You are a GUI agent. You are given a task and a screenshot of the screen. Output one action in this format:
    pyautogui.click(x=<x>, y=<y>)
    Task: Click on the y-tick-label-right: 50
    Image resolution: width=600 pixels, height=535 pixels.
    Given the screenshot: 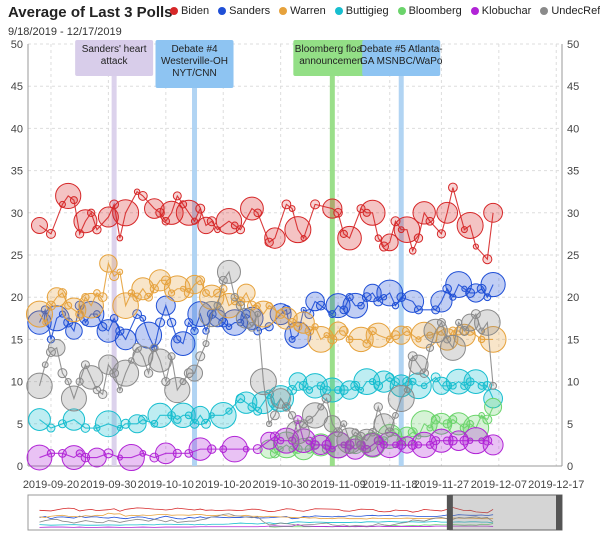 What is the action you would take?
    pyautogui.click(x=573, y=45)
    